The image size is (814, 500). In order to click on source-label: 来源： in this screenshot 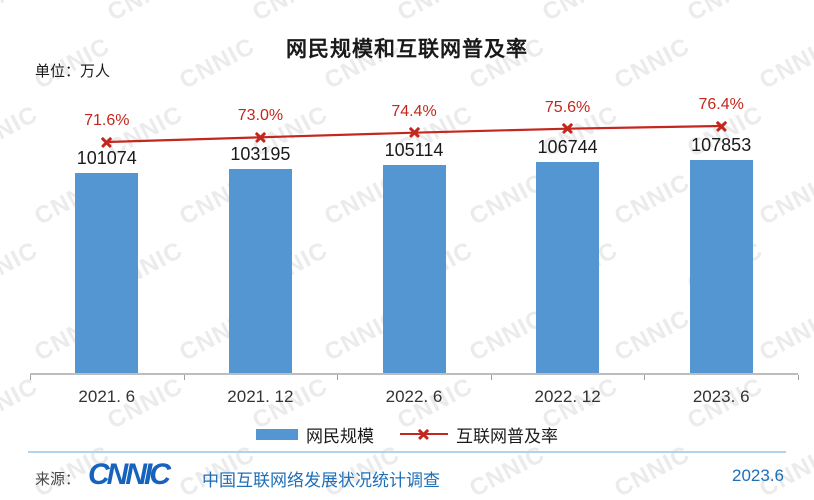, I will do `click(58, 479)`.